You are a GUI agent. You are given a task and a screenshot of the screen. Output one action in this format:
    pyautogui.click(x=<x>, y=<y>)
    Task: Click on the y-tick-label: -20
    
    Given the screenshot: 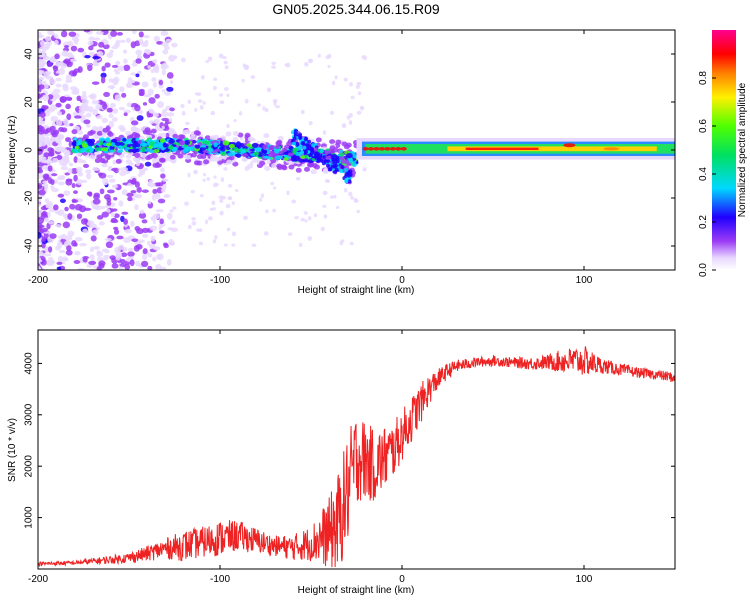 What is the action you would take?
    pyautogui.click(x=29, y=197)
    